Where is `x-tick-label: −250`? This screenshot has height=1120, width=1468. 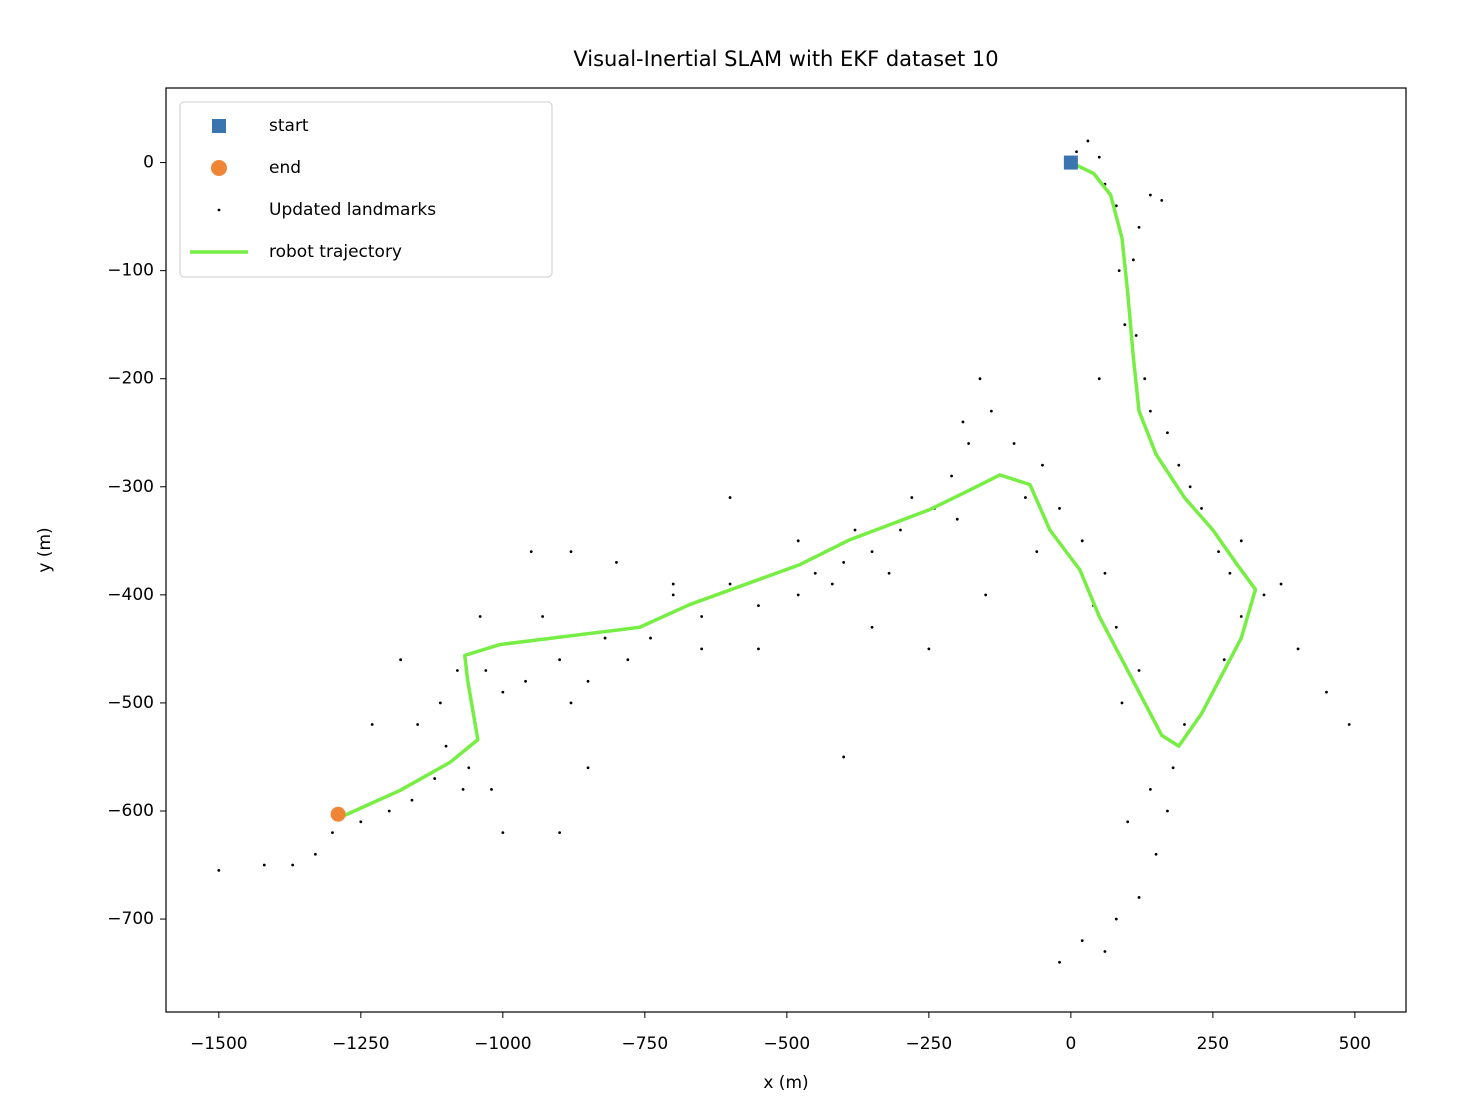
x-tick-label: −250 is located at coordinates (929, 1044).